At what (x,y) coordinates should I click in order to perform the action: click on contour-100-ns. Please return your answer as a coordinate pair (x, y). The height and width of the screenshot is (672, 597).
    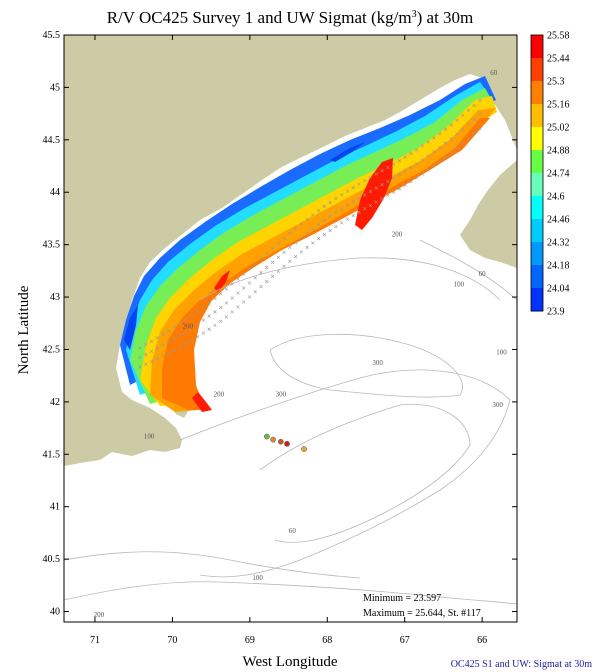
    Looking at the image, I should click on (468, 270).